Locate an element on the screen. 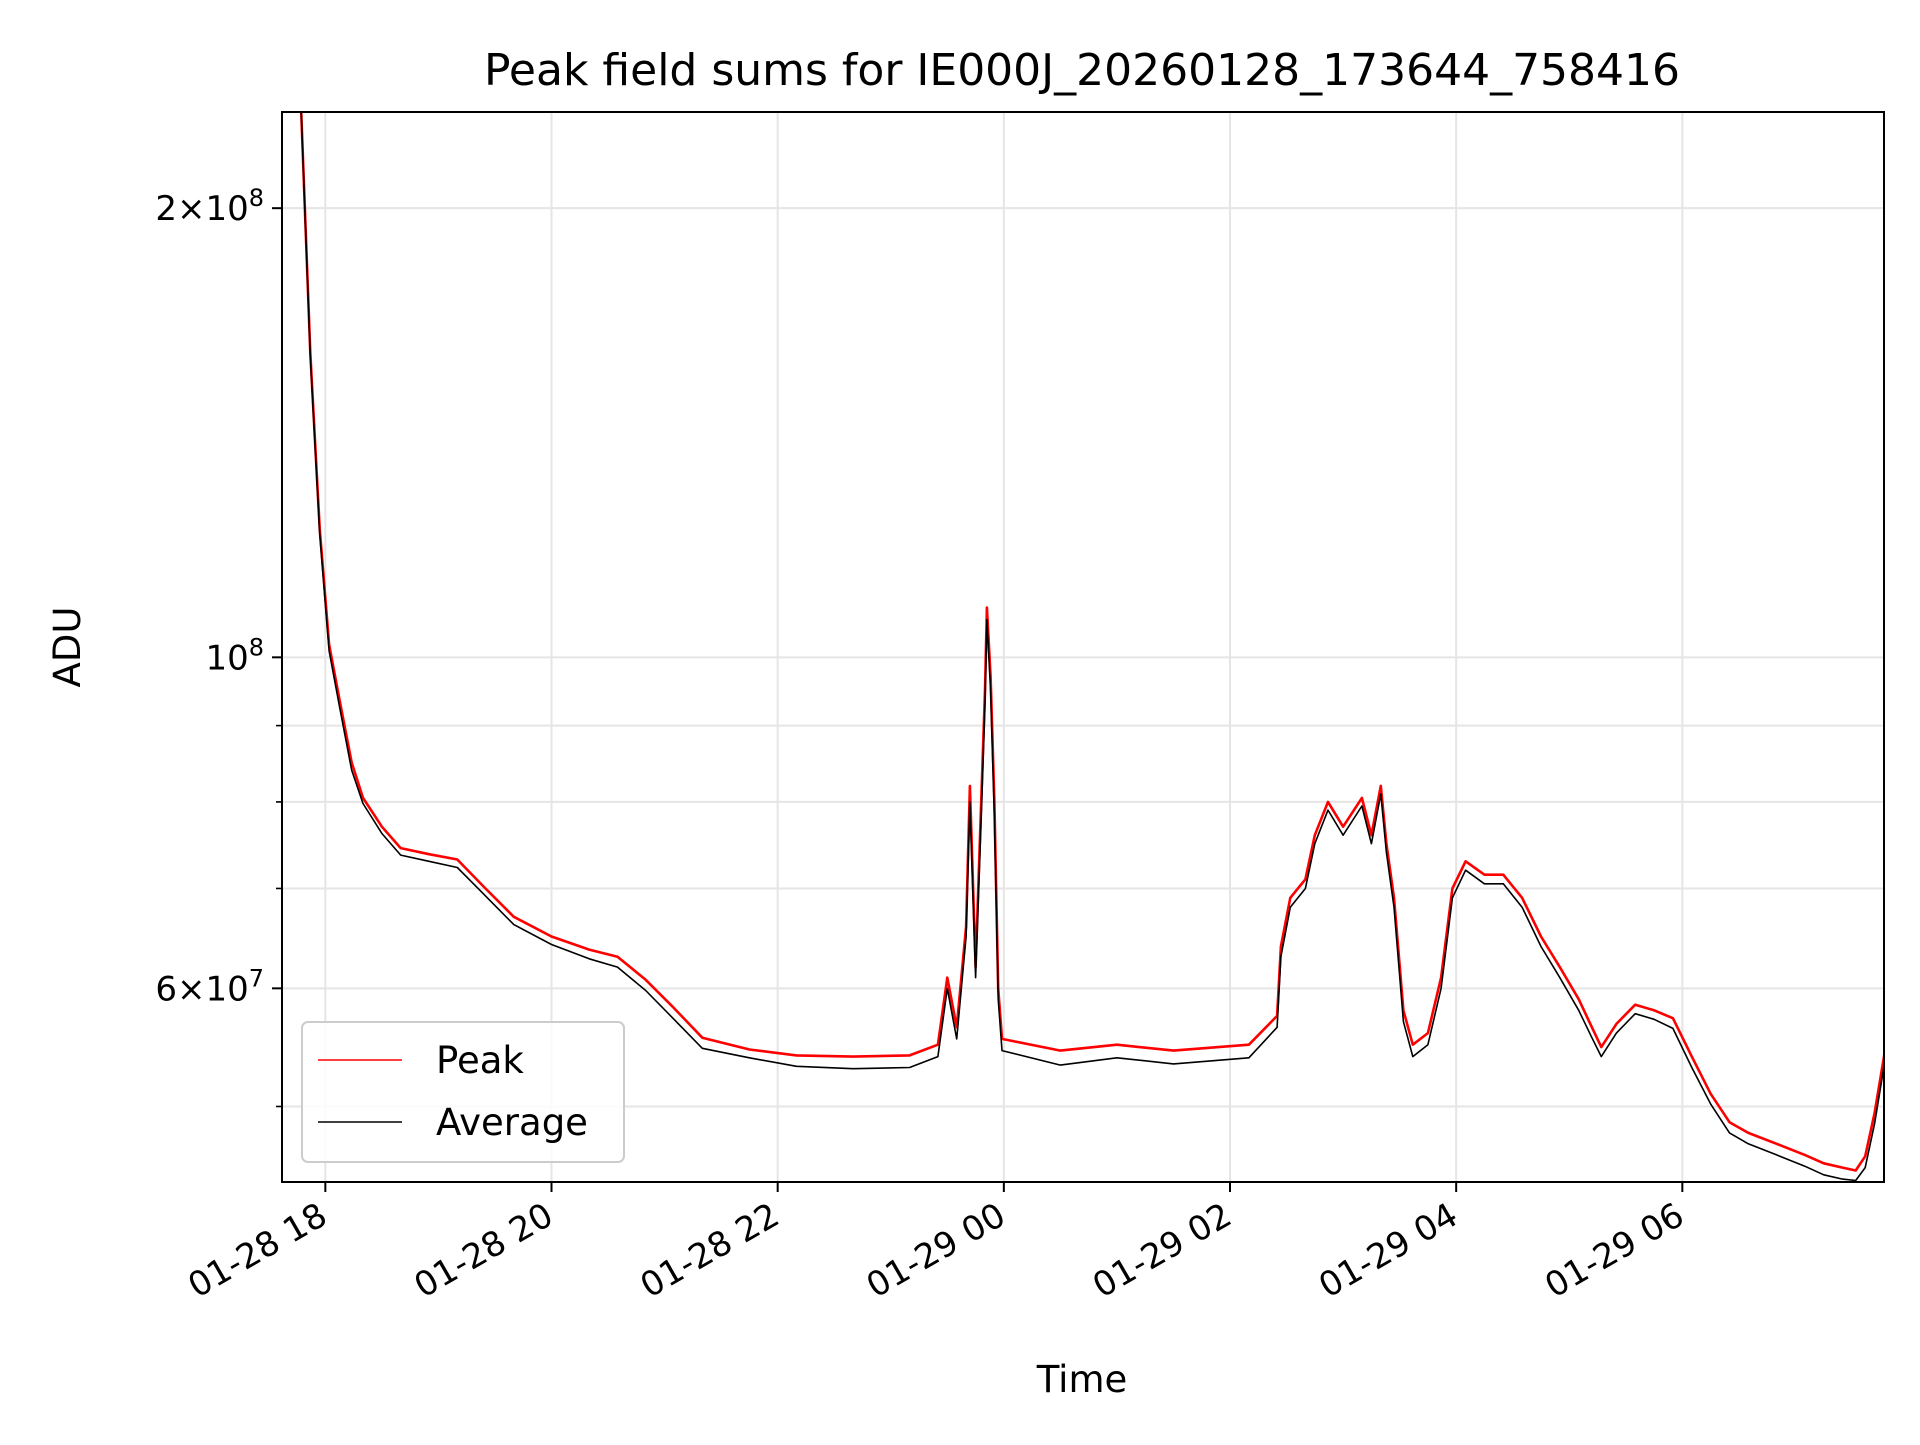 The width and height of the screenshot is (1920, 1445). legend-label-average: Average is located at coordinates (512, 1122).